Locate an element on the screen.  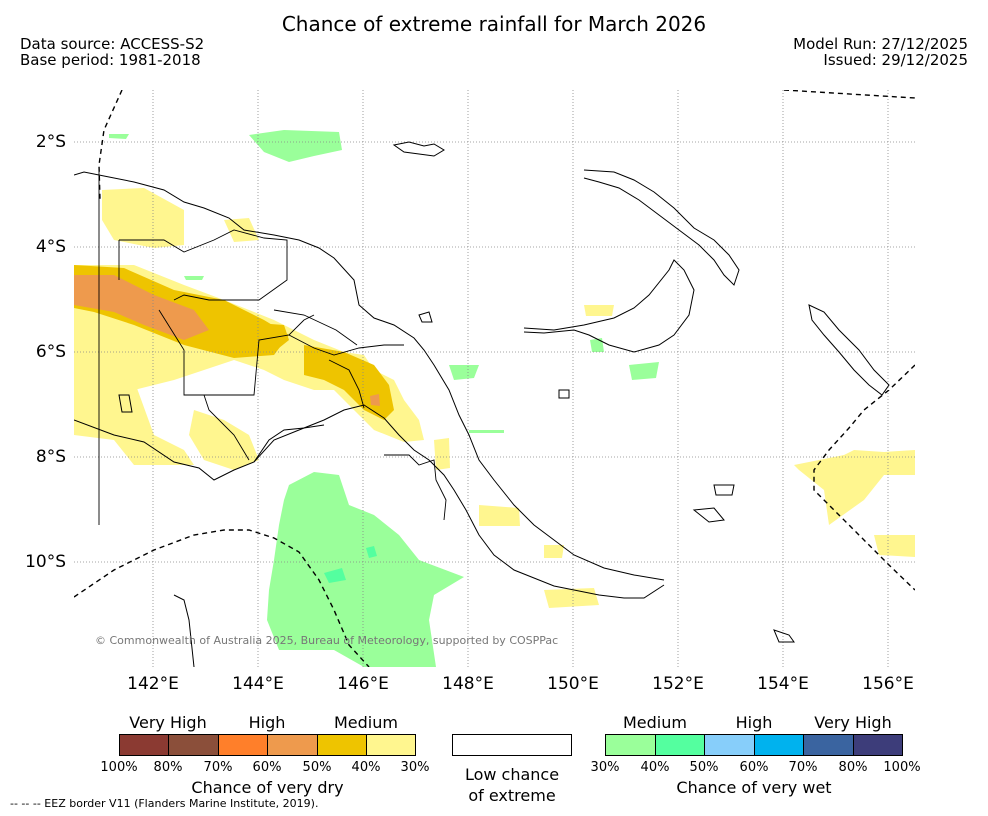
wet-40-50-region is located at coordinates (350, 564).